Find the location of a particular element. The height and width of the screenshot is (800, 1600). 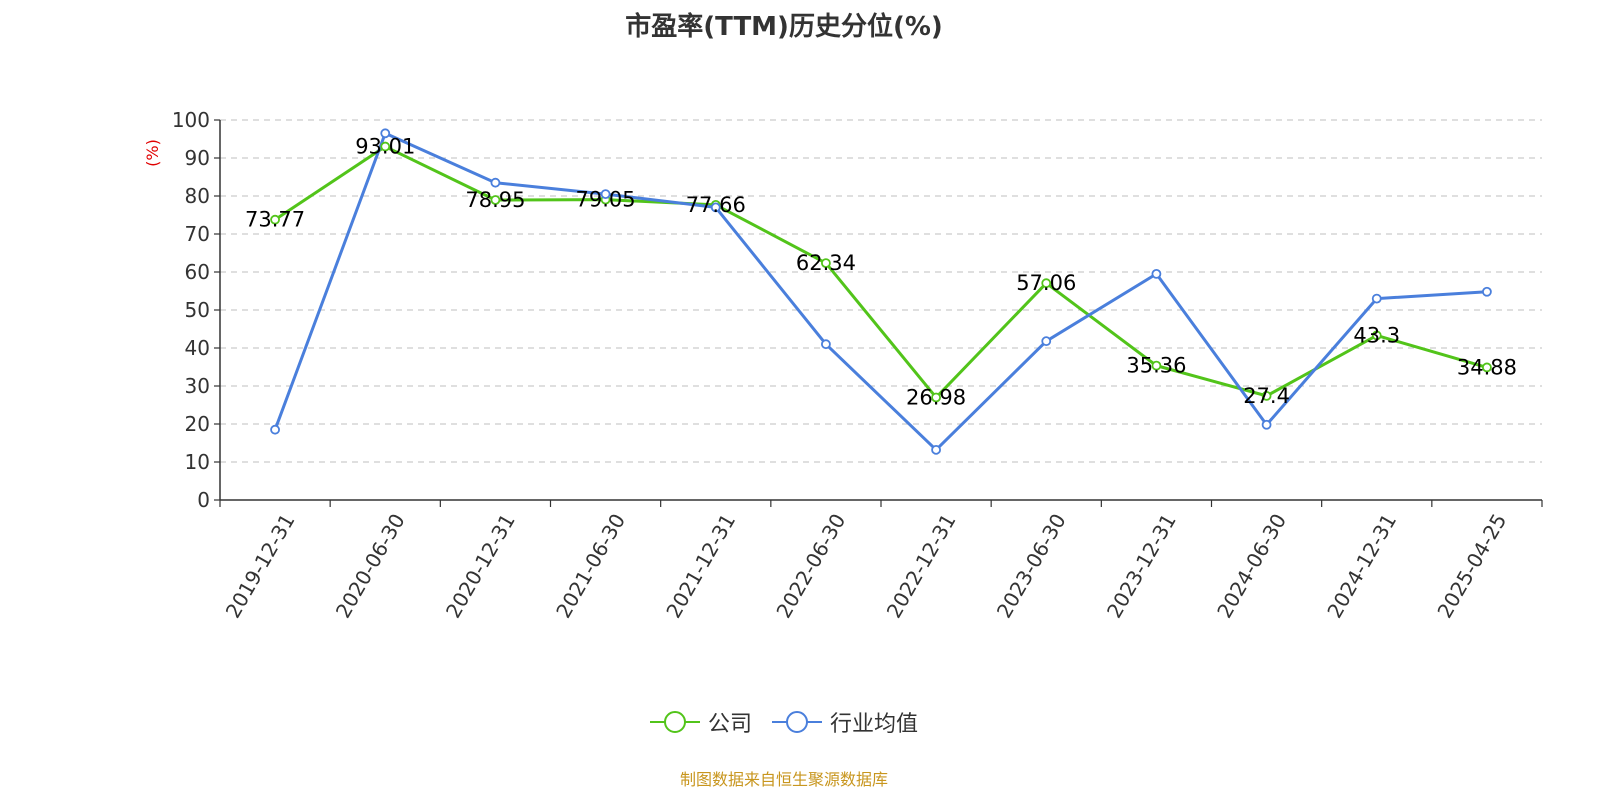

x-tick-label: 2021-12-31 is located at coordinates (700, 566).